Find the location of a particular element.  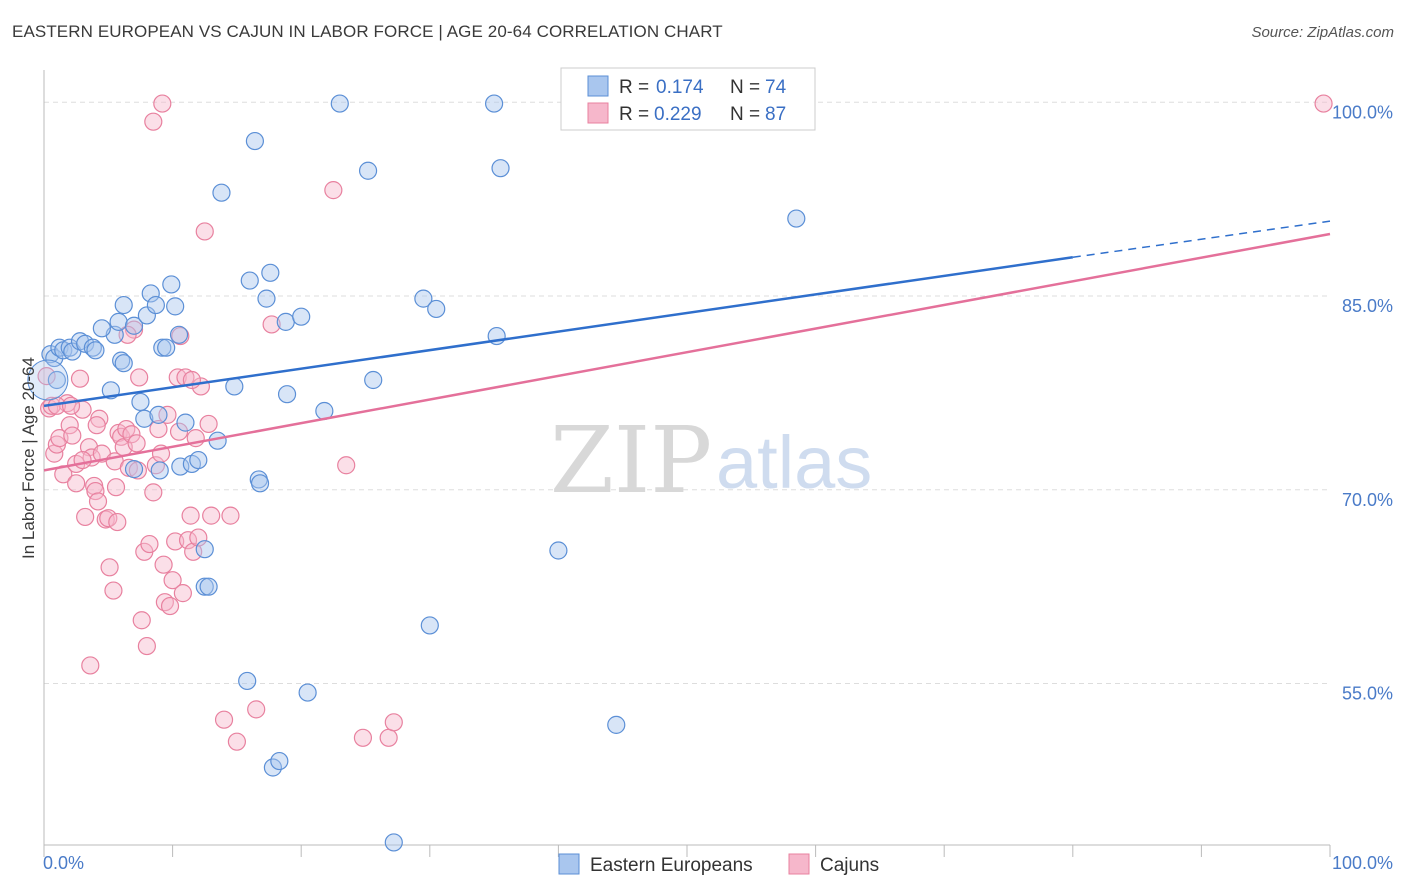

source-credit: Source: ZipAtlas.com is located at coordinates (1322, 32).